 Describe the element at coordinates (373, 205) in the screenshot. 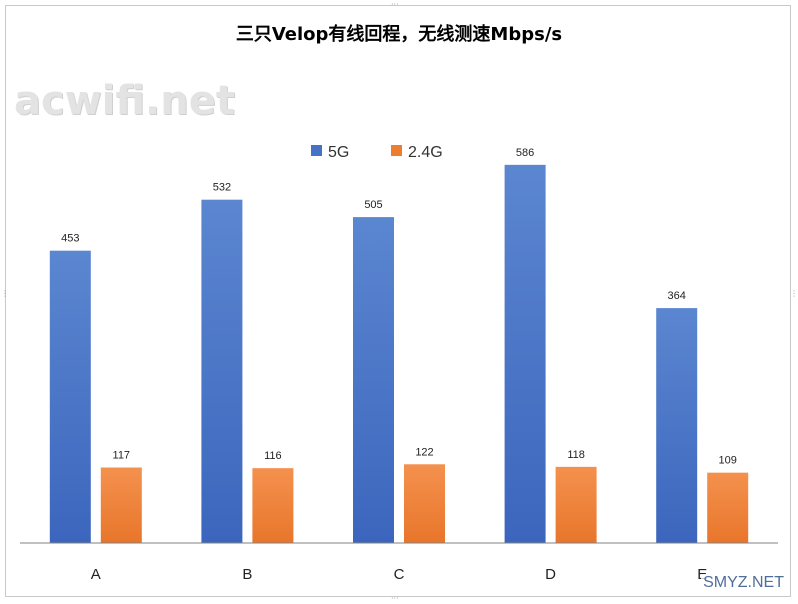

I see `data-label-5g-c: 505` at that location.